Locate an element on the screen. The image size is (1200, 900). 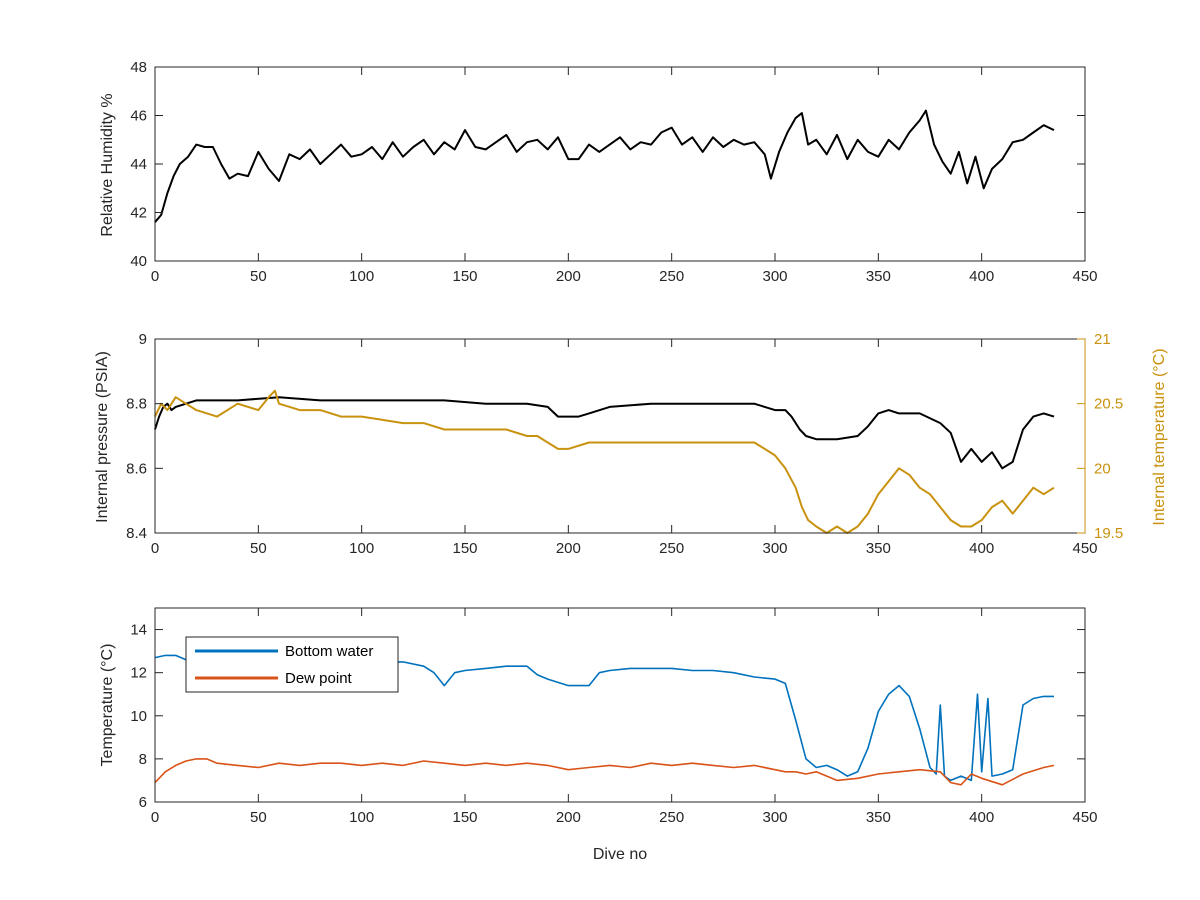
y-tick-label: 42 is located at coordinates (138, 213).